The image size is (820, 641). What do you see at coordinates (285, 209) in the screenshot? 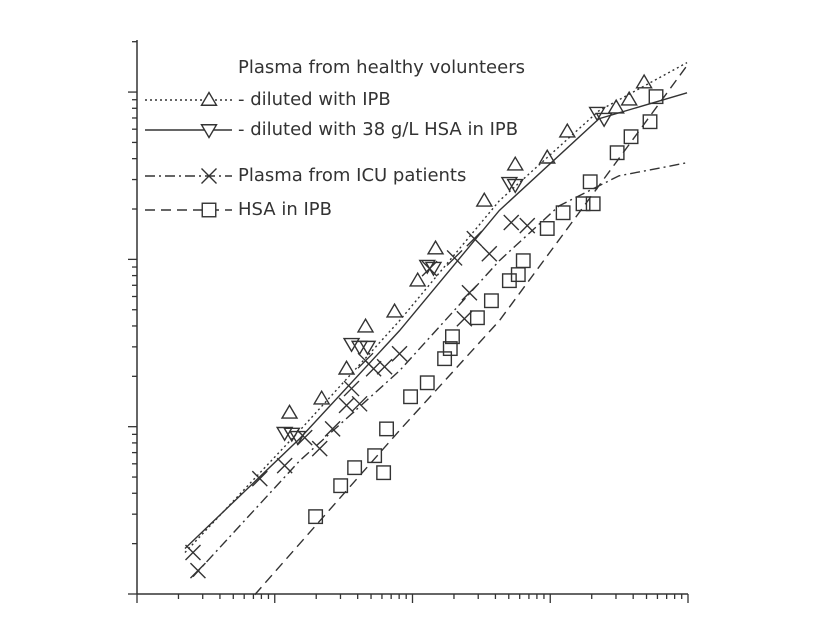
I see `legend-label: HSA in IPB` at bounding box center [285, 209].